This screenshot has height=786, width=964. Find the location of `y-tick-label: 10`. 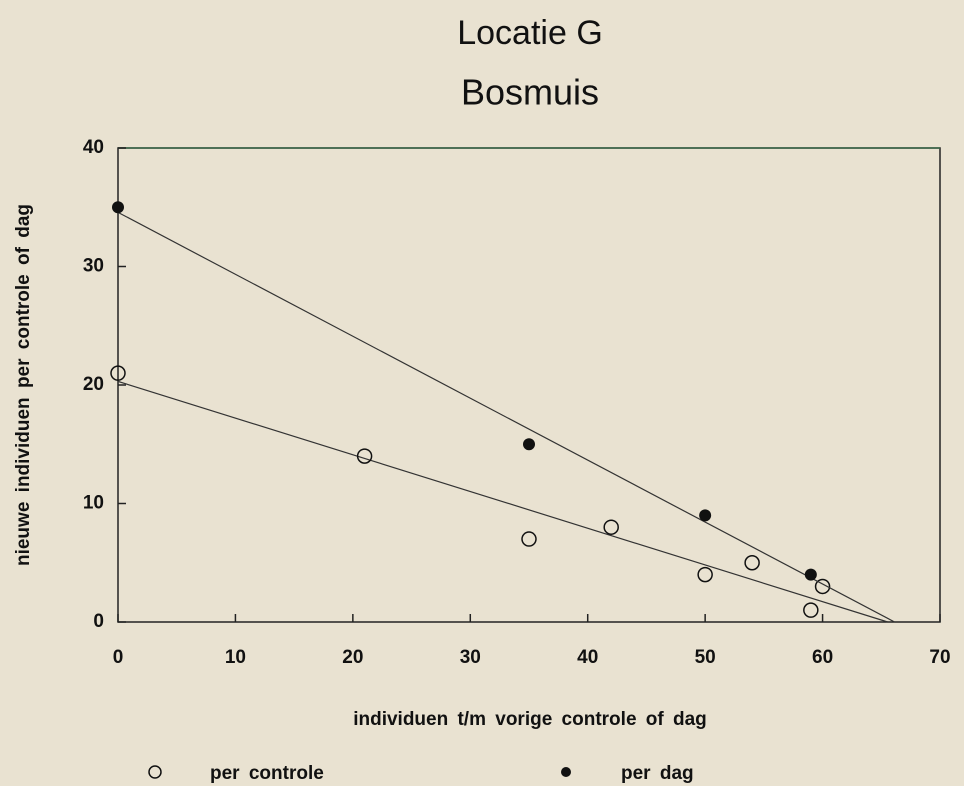

y-tick-label: 10 is located at coordinates (93, 503).